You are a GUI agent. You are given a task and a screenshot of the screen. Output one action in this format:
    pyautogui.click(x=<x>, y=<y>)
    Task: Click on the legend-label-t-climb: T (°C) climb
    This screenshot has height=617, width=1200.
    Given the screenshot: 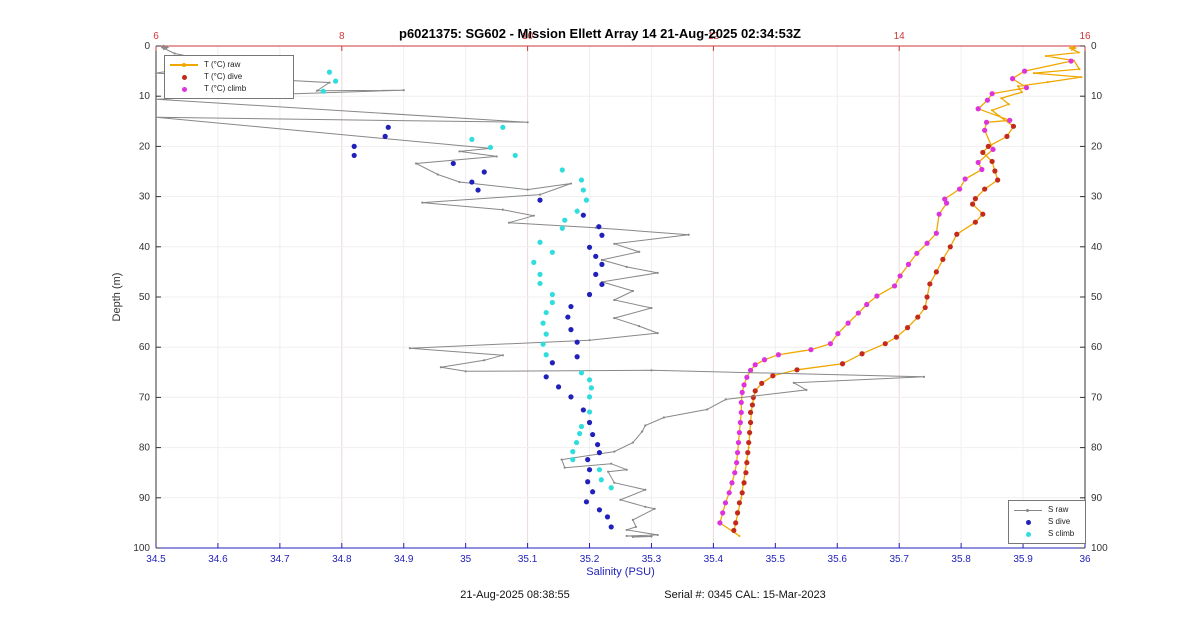 What is the action you would take?
    pyautogui.click(x=225, y=88)
    